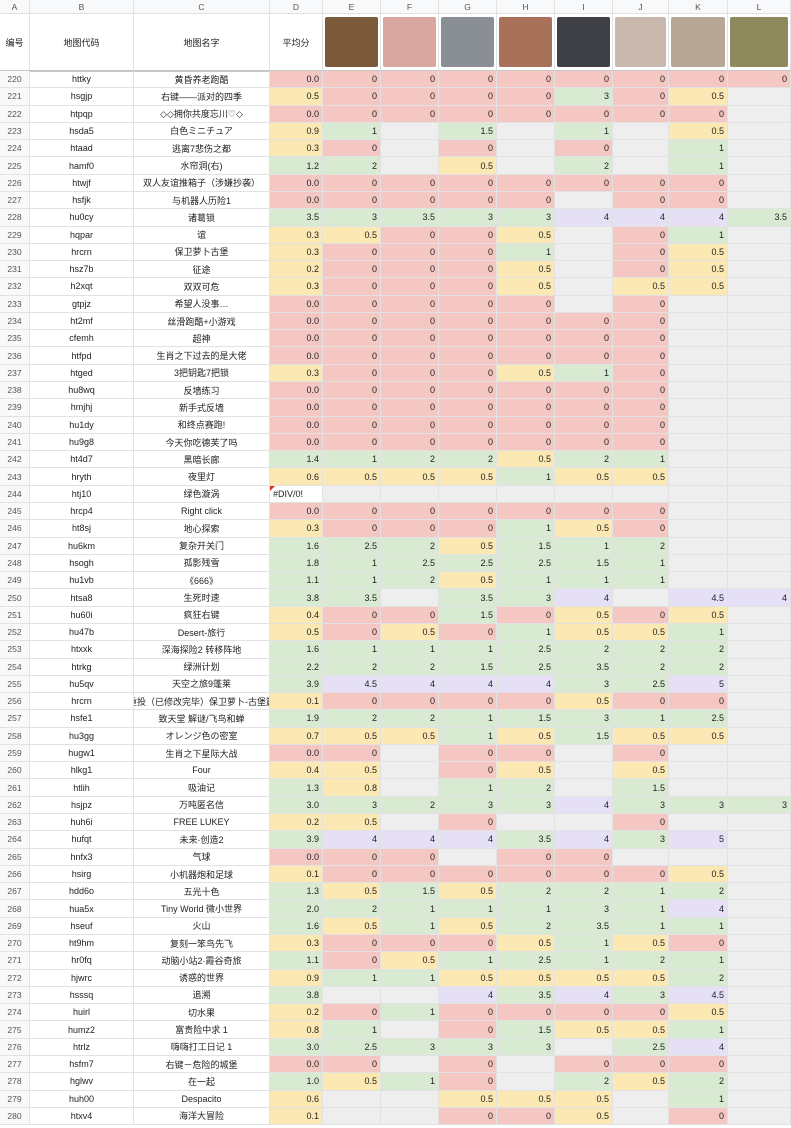 The image size is (791, 1128). I want to click on row-header: 223, so click(15, 131).